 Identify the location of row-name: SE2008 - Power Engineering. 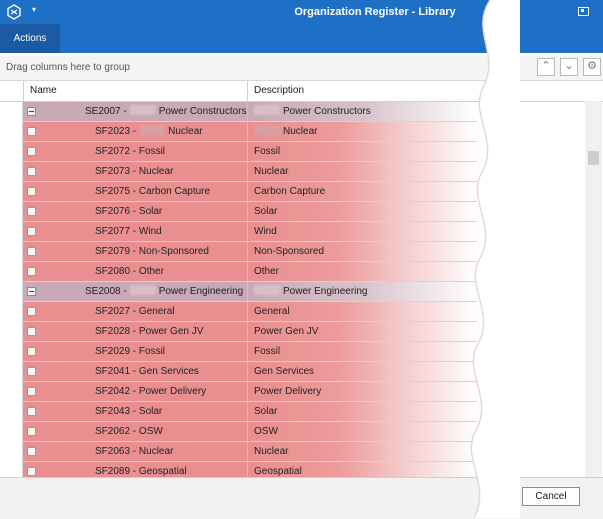
(164, 292).